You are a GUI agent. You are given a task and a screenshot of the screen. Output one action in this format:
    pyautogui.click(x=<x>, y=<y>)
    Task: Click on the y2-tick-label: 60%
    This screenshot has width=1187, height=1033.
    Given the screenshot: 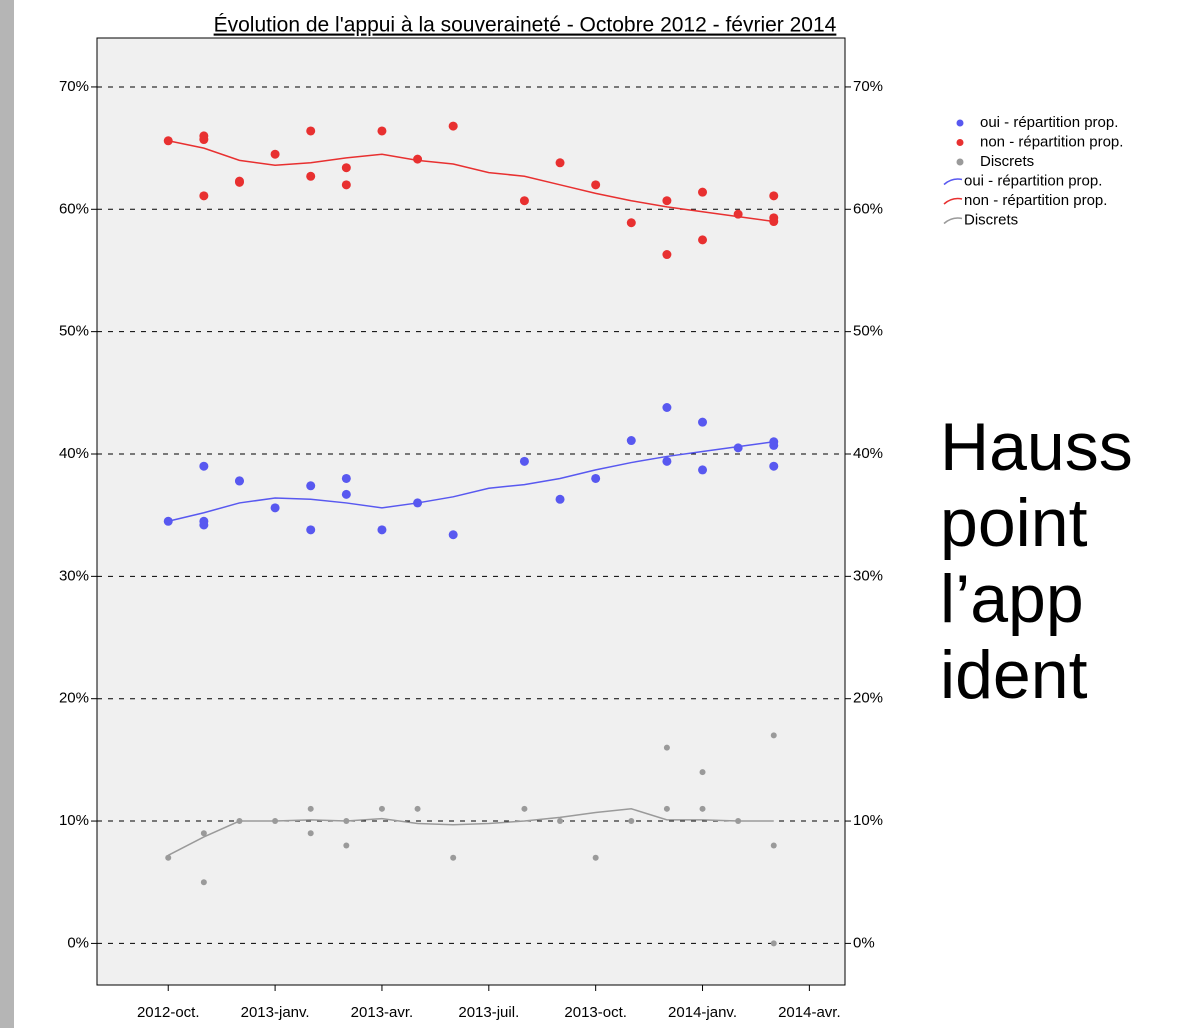 What is the action you would take?
    pyautogui.click(x=868, y=208)
    